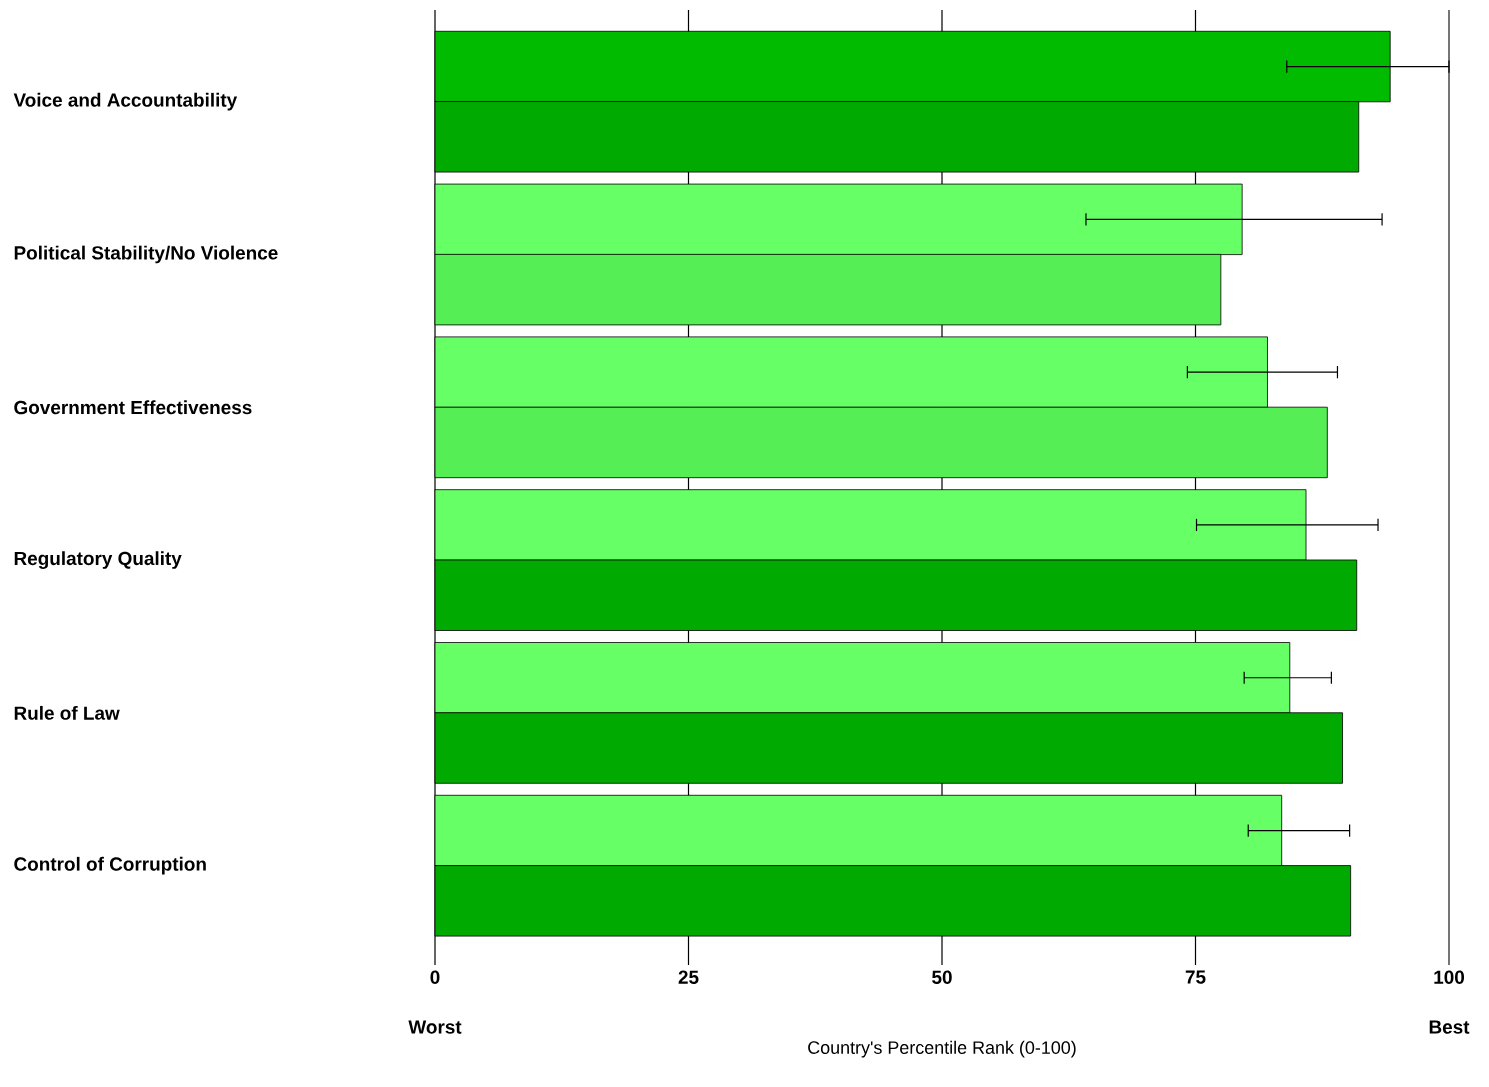 This screenshot has width=1489, height=1087. What do you see at coordinates (125, 101) in the screenshot?
I see `y-tick-label: Voice and Accountability` at bounding box center [125, 101].